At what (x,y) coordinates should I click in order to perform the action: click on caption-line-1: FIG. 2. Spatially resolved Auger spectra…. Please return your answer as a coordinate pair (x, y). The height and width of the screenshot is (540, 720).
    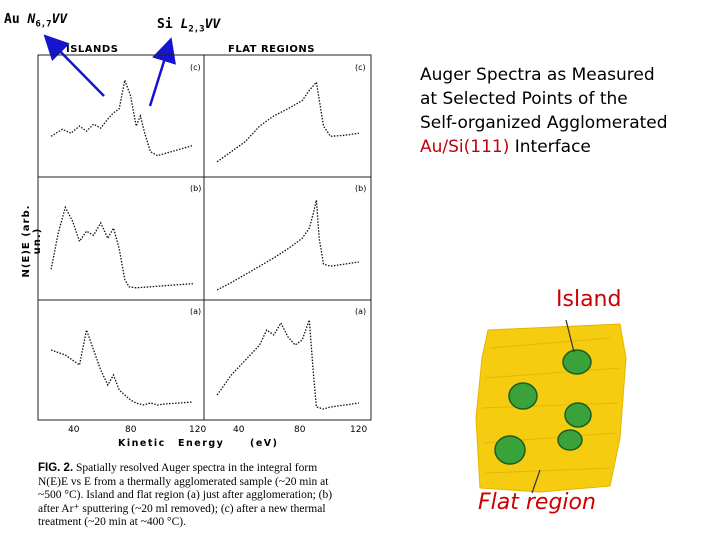
    Looking at the image, I should click on (210, 469).